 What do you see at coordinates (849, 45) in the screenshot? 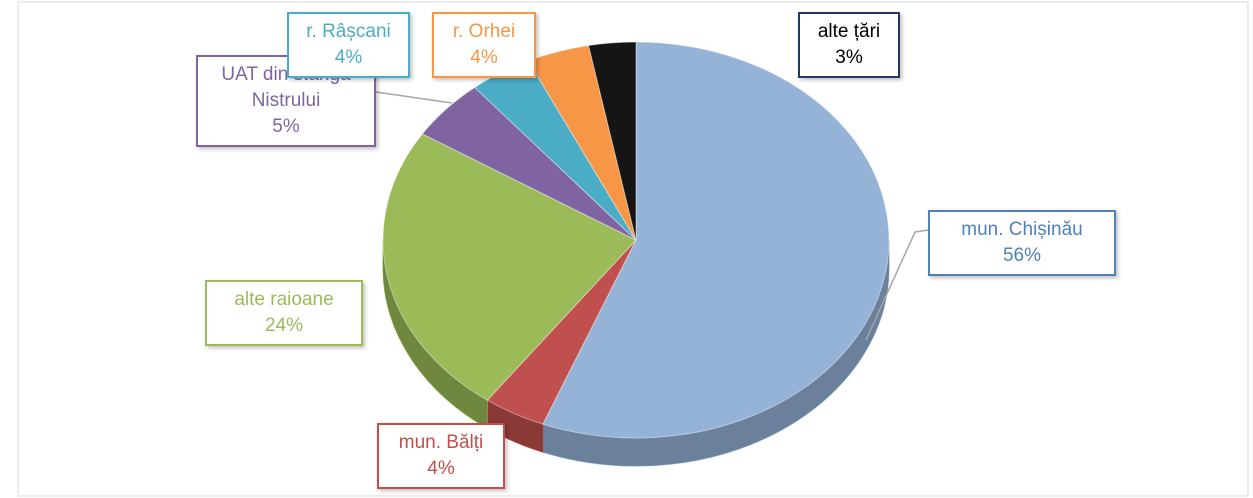
I see `data-label: alte țări 3%` at bounding box center [849, 45].